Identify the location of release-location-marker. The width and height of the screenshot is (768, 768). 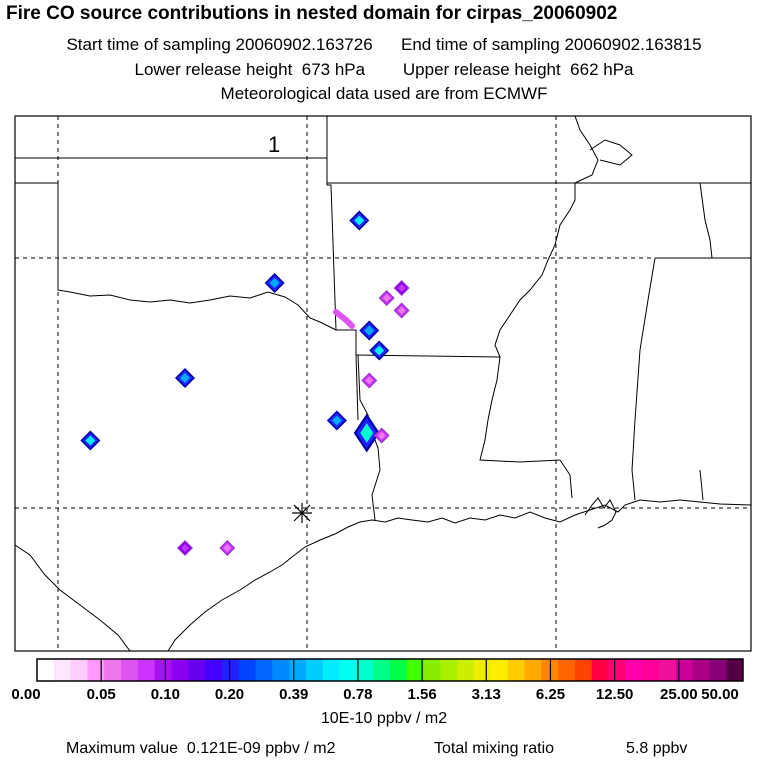
(302, 513).